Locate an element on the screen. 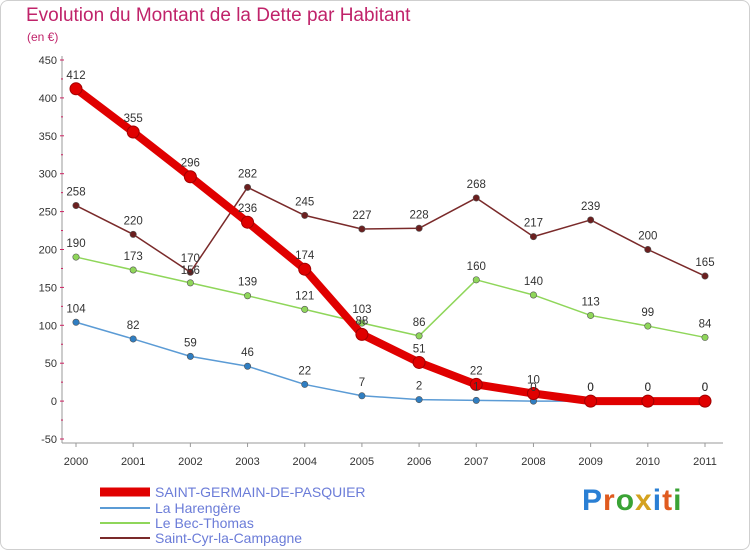  data-label: 296 is located at coordinates (190, 164).